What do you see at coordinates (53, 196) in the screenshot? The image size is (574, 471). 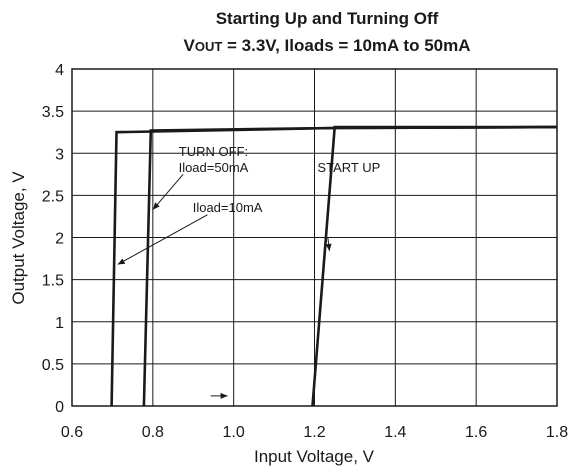 I see `y-tick-label: 2.5` at bounding box center [53, 196].